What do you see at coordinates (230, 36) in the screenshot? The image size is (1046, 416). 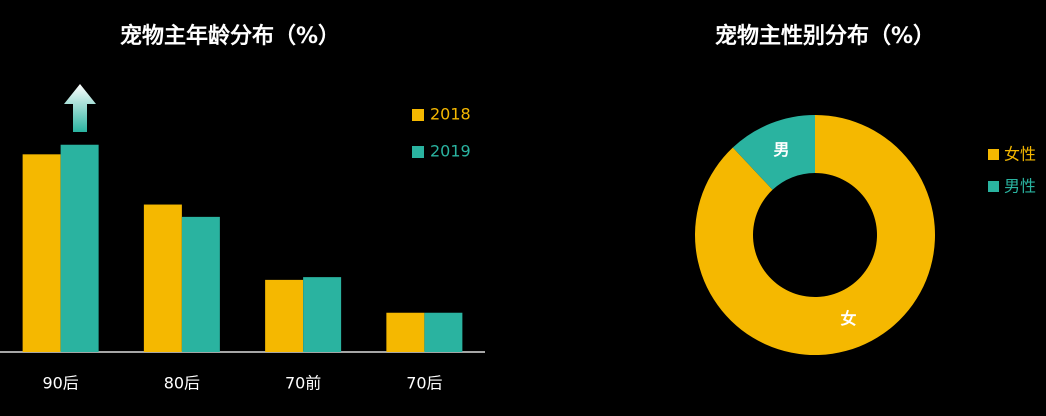 I see `chart-title: 宠物主年龄分布（%）` at bounding box center [230, 36].